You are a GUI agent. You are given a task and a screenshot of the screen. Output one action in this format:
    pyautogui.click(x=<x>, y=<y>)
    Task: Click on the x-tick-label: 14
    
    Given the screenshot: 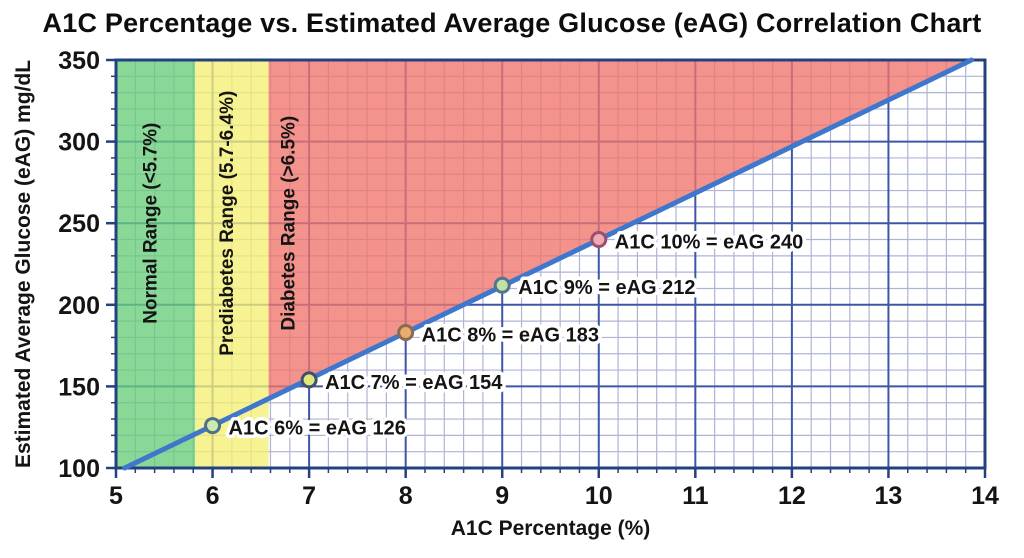 What is the action you would take?
    pyautogui.click(x=985, y=496)
    